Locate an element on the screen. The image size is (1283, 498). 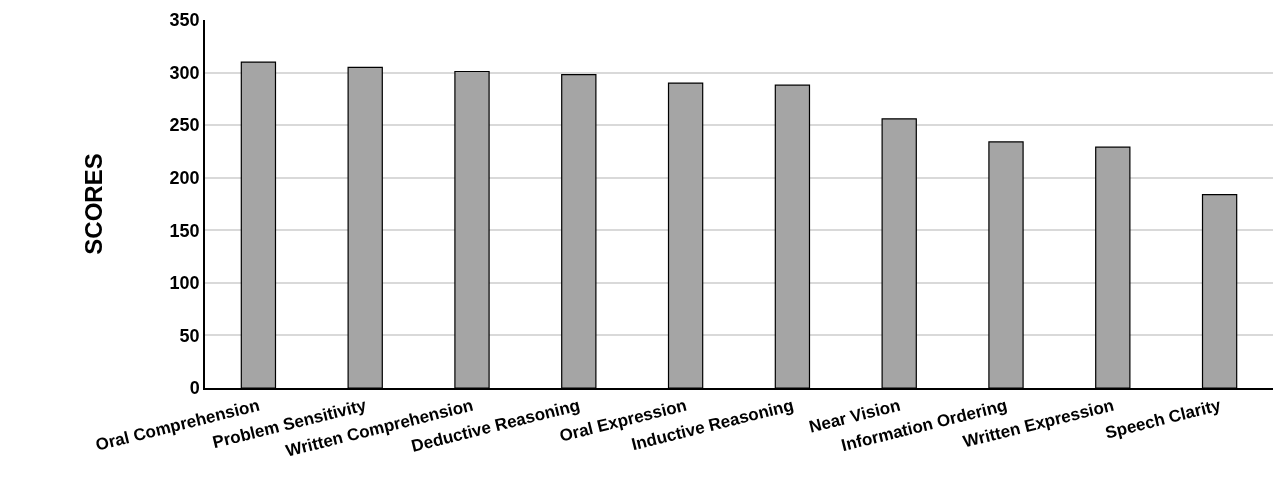
y-tick-label: 50 is located at coordinates (189, 335).